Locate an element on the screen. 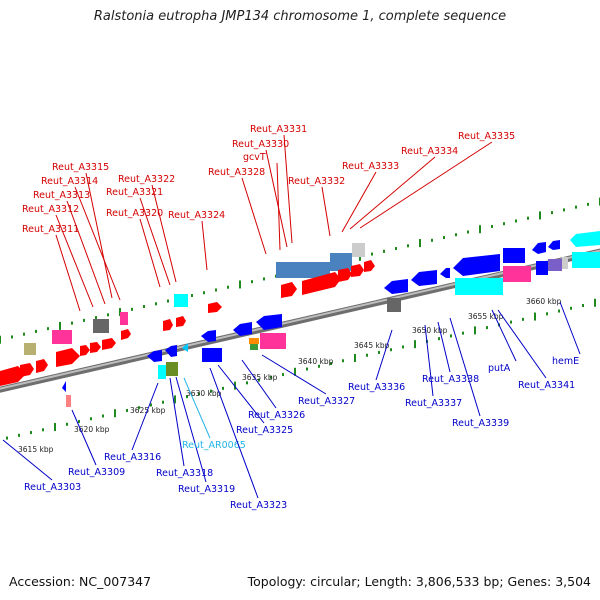 This screenshot has width=600, height=600. gene-label: Reut_A3334 is located at coordinates (429, 151).